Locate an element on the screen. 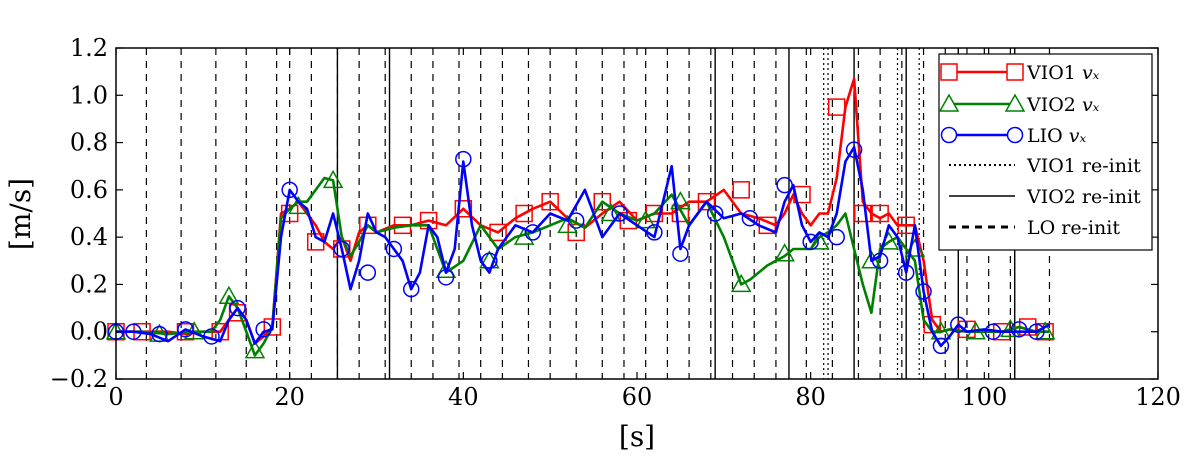 The image size is (1196, 470). x-tick-label-4: 80 is located at coordinates (810, 397).